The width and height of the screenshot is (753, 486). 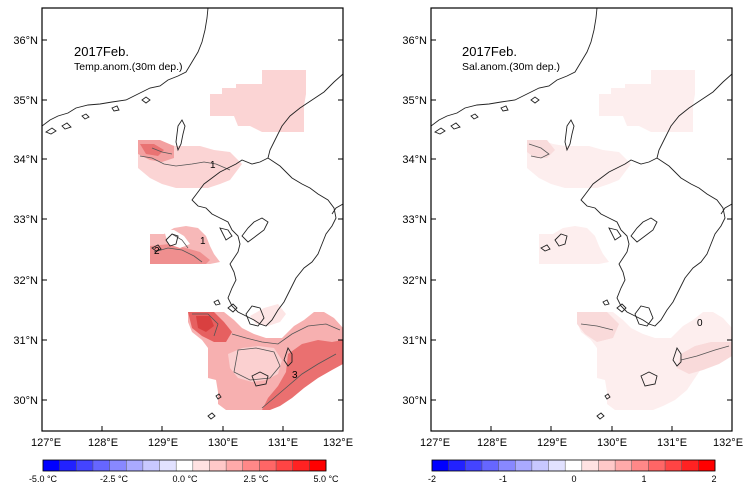 What do you see at coordinates (157, 251) in the screenshot?
I see `contour-label-2: 2` at bounding box center [157, 251].